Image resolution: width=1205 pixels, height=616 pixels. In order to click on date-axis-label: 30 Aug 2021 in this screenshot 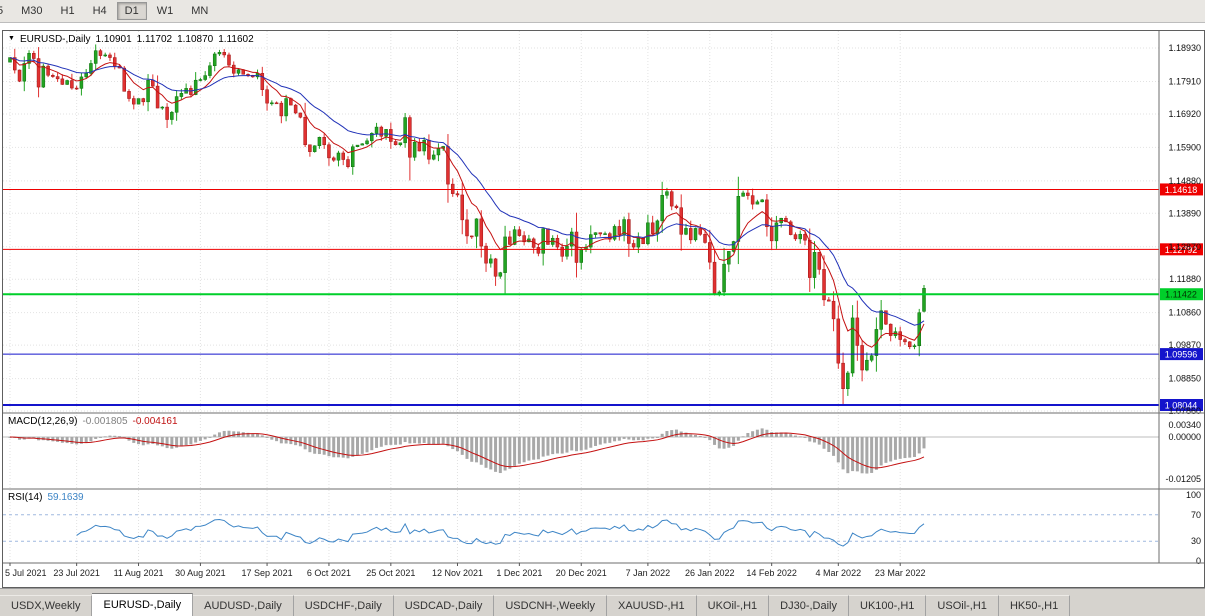, I will do `click(200, 573)`.